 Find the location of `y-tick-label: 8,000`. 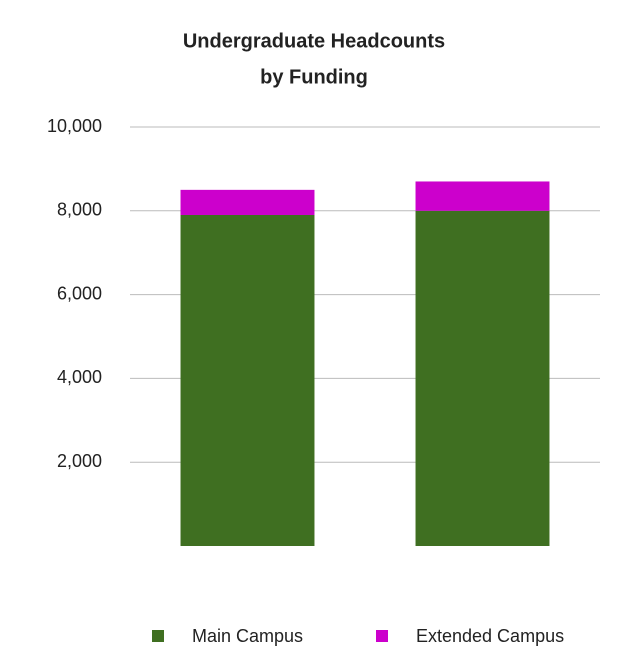

y-tick-label: 8,000 is located at coordinates (79, 210).